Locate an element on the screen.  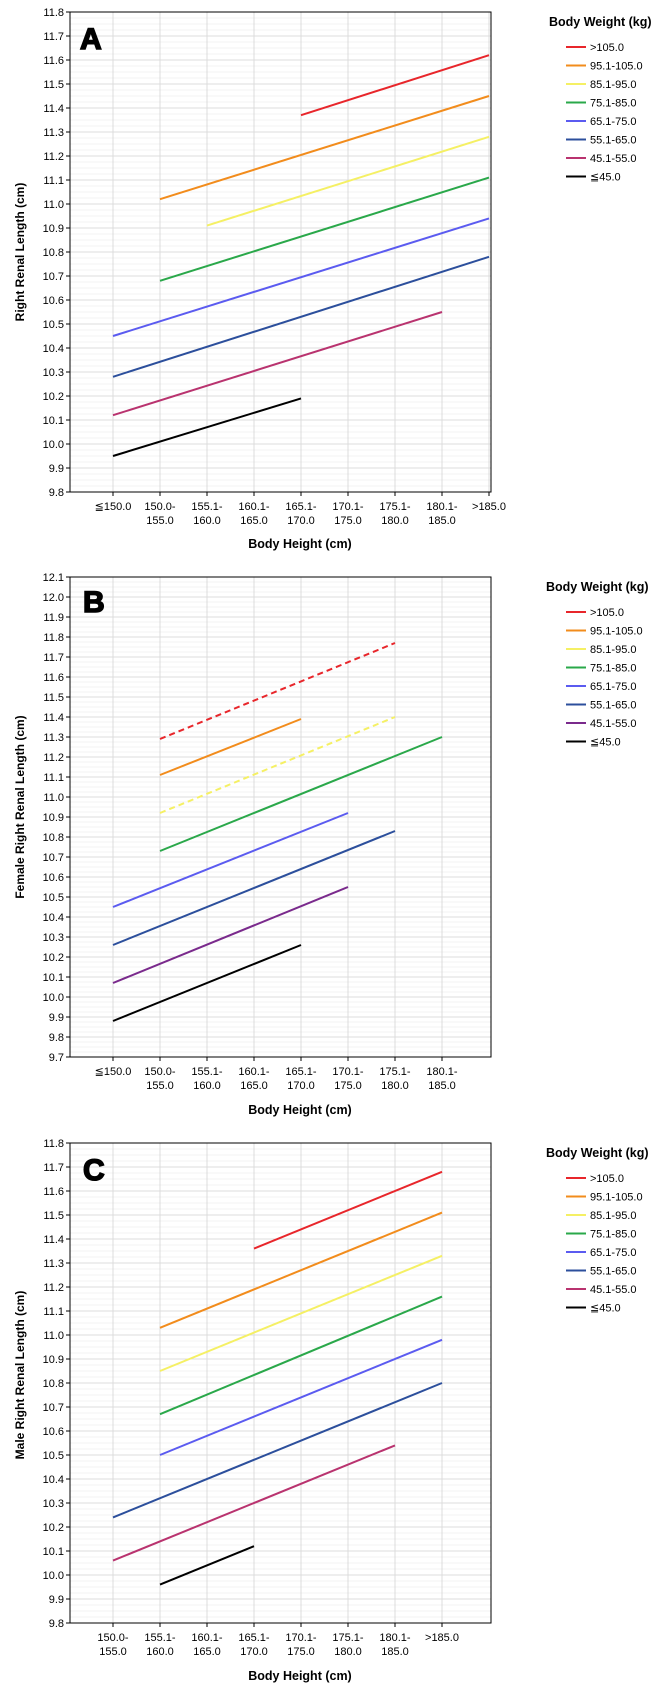
x-tick-label: 150.0- is located at coordinates (160, 507).